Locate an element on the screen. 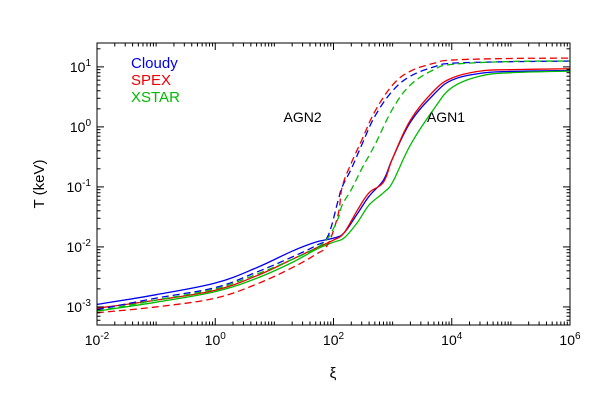  legend-entry-spex: SPEX is located at coordinates (151, 80).